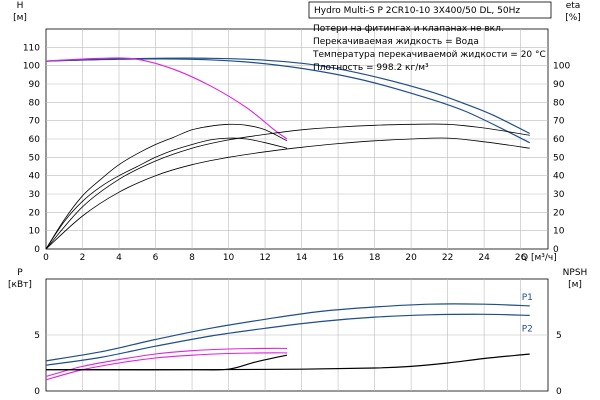  Describe the element at coordinates (559, 158) in the screenshot. I see `eta-tick-label: 50` at that location.